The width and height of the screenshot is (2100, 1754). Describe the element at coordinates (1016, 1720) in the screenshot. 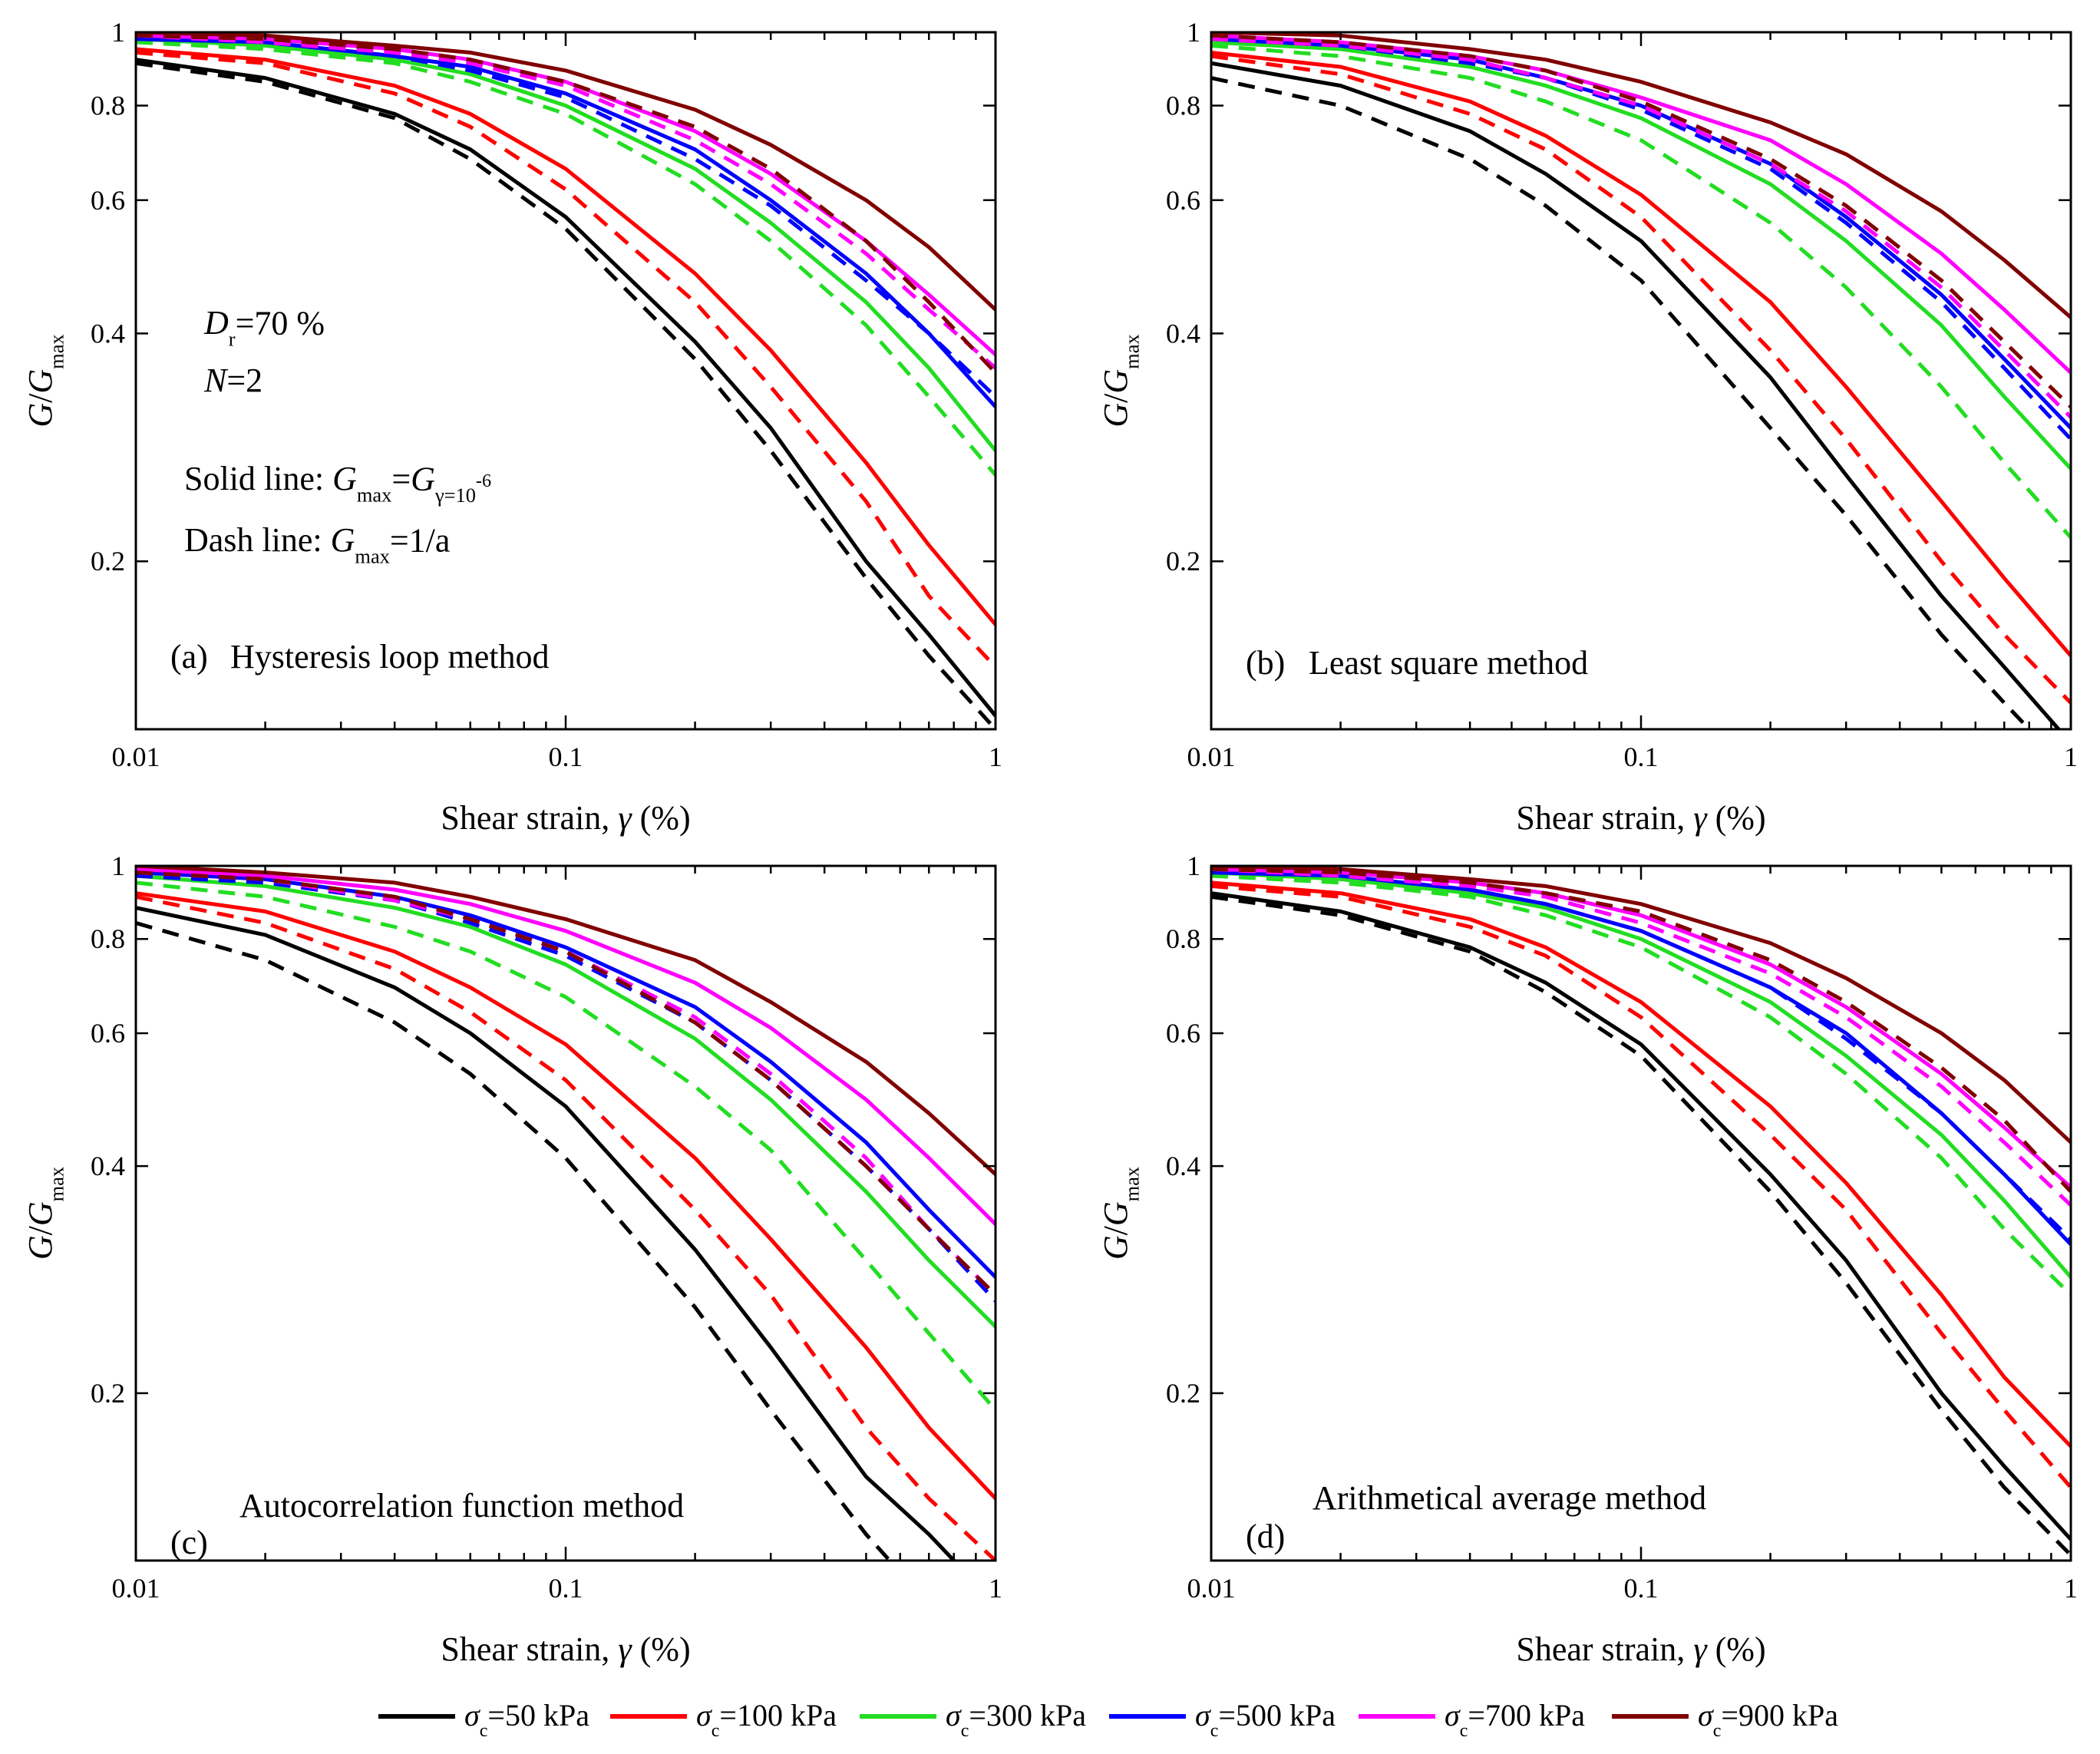

I see `legend-label: σc=300 kPa` at that location.